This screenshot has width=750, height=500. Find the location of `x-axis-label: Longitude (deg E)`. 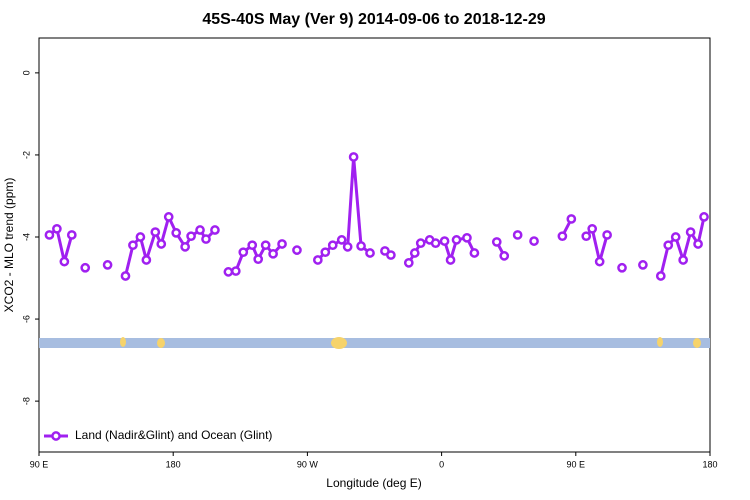

x-axis-label: Longitude (deg E) is located at coordinates (373, 483).